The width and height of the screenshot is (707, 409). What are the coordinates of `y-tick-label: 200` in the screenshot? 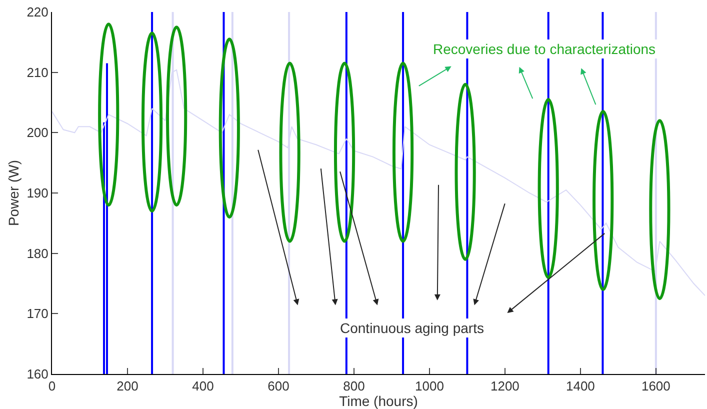 It's located at (37, 132).